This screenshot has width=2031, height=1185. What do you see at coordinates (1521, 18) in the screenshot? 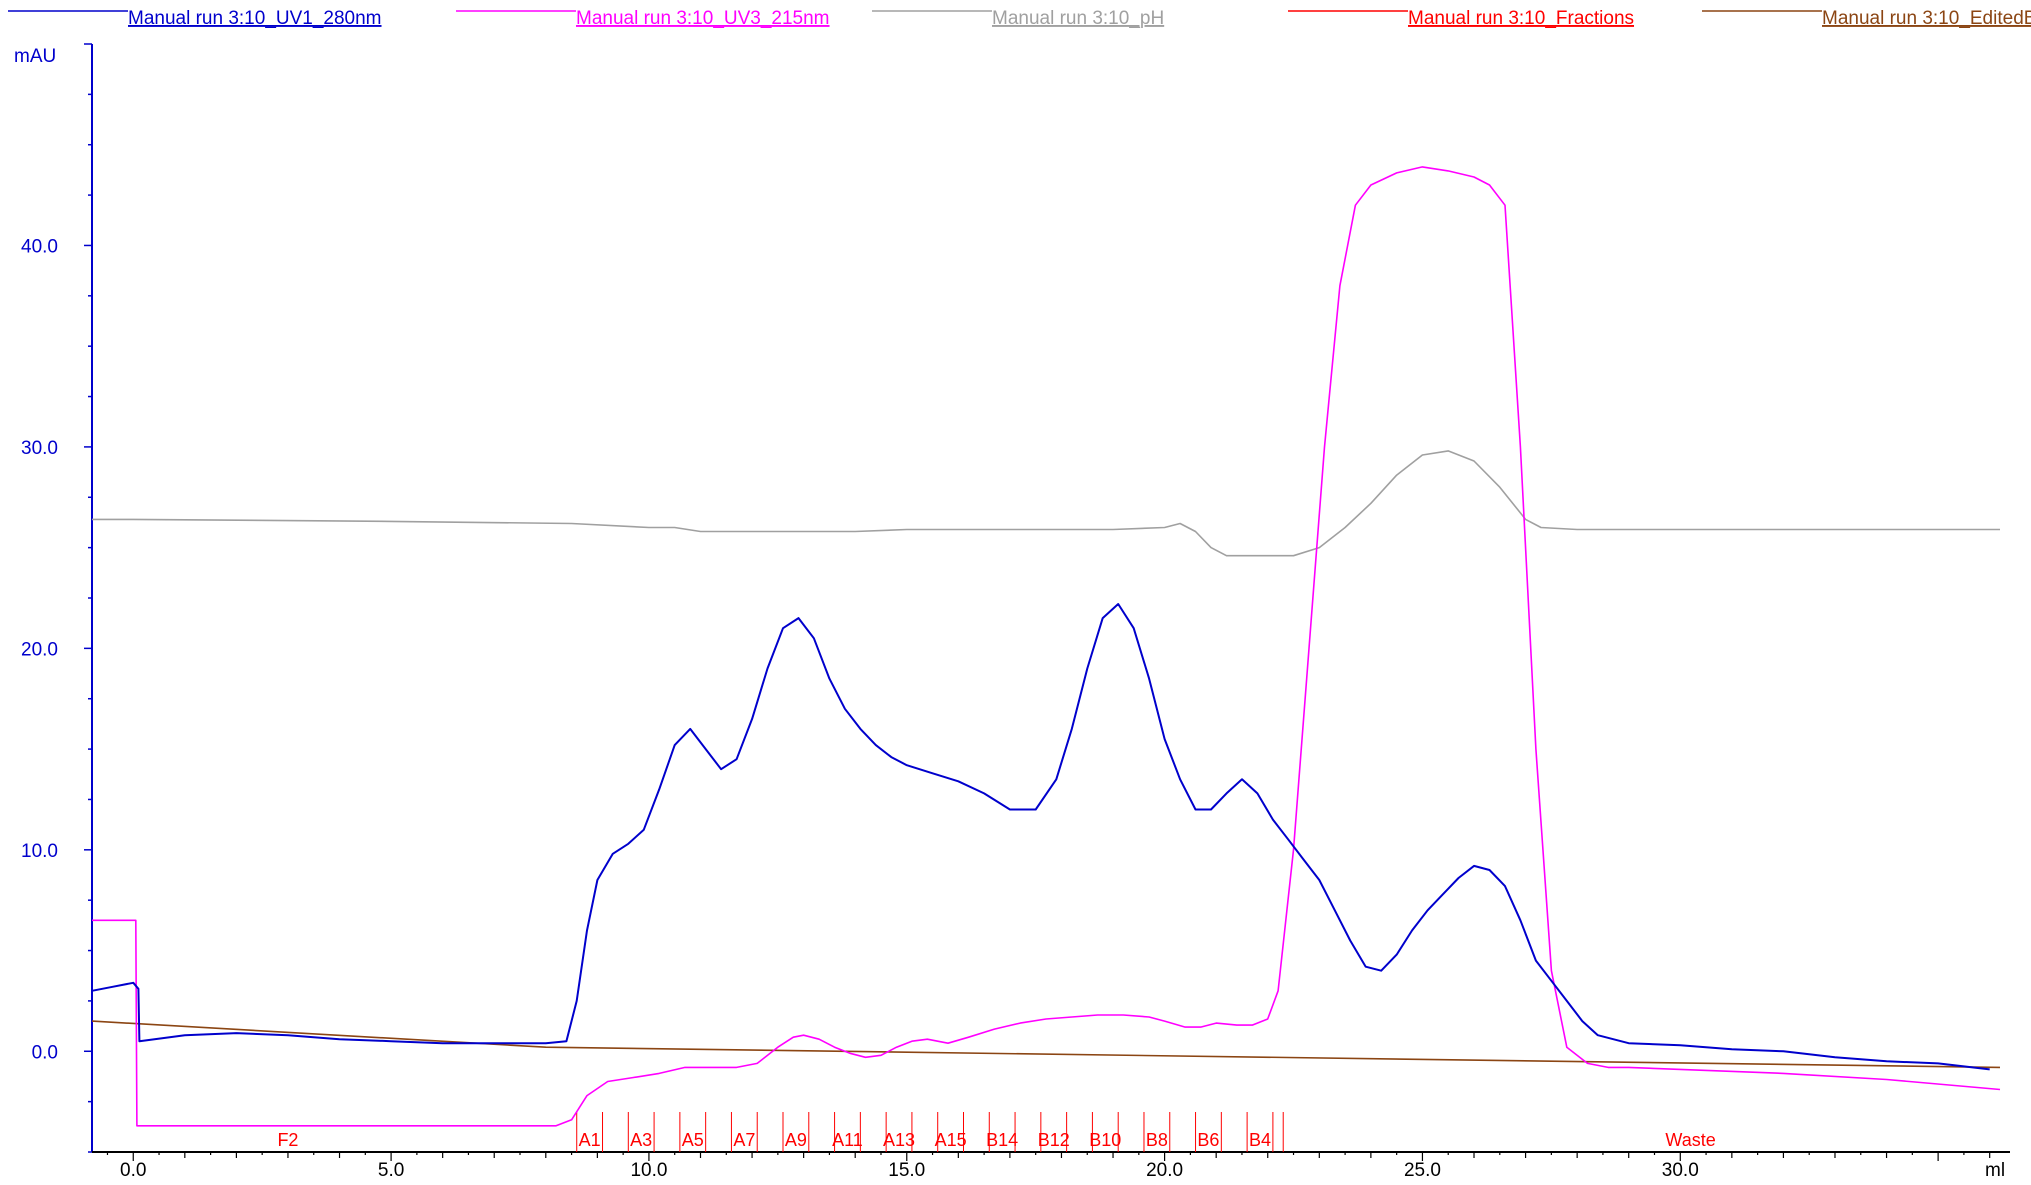
I see `legend-label-3: Manual run 3:10_Fractions` at bounding box center [1521, 18].